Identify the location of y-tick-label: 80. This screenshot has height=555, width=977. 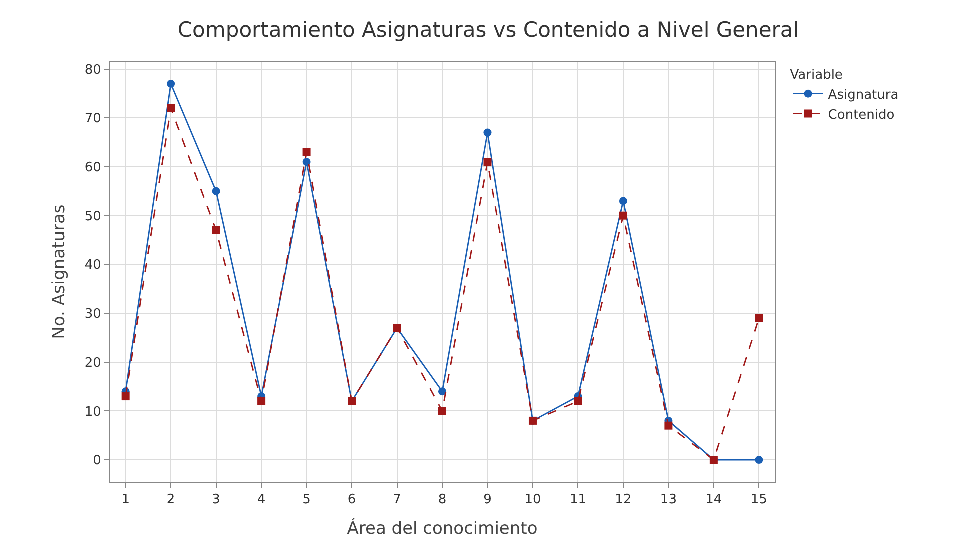
(93, 70).